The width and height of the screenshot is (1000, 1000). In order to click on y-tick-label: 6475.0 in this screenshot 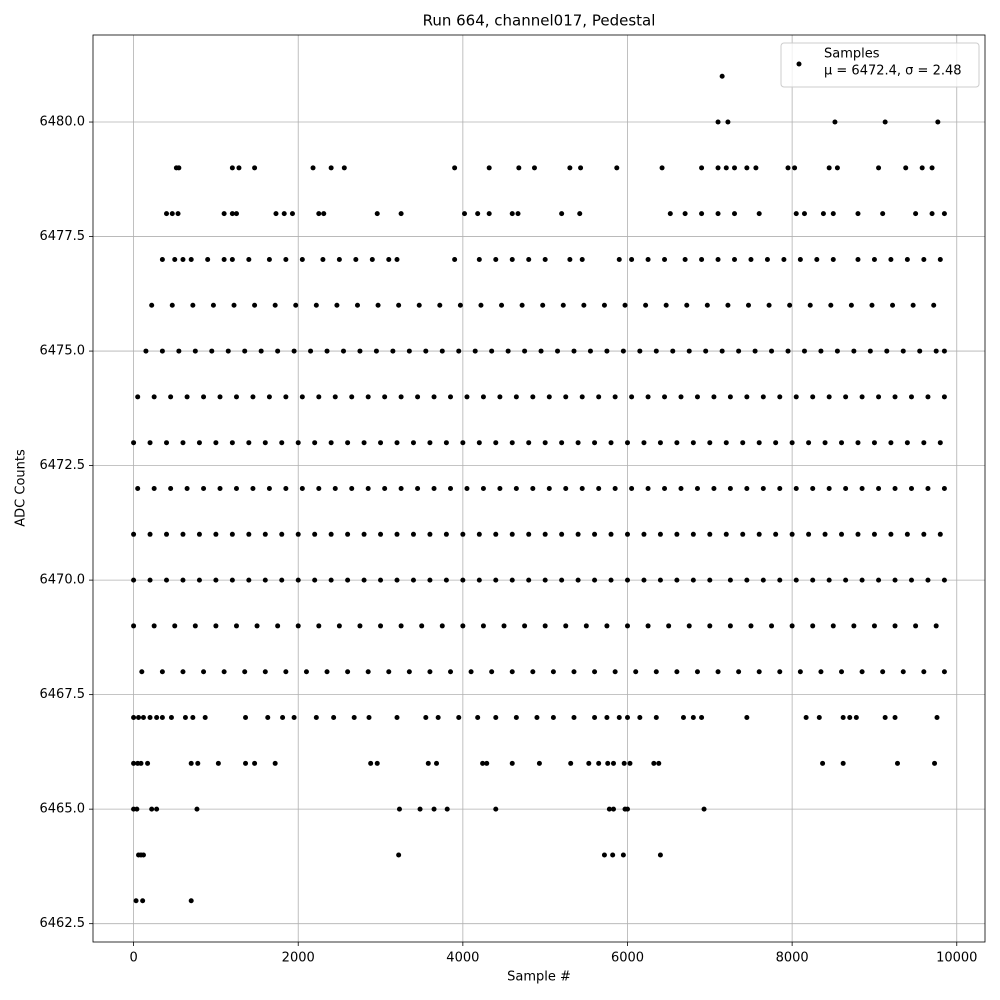, I will do `click(63, 351)`.